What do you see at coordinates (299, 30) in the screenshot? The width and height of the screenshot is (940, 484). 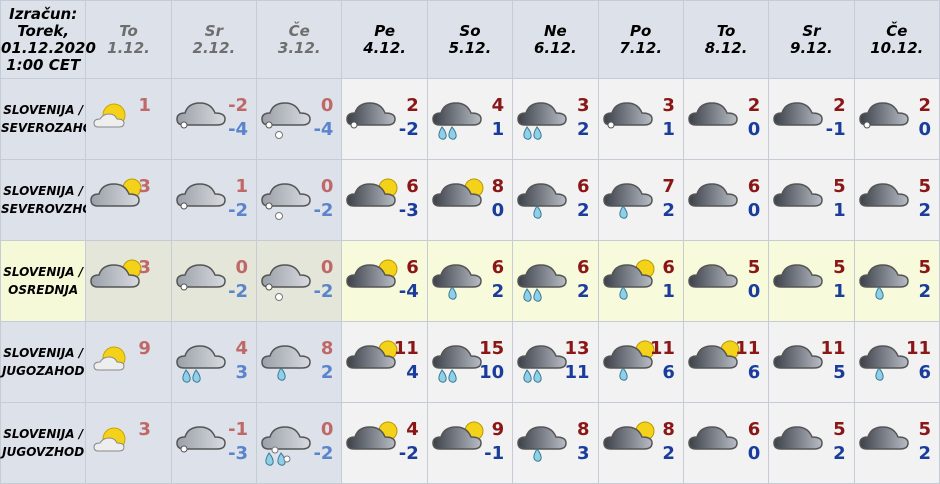 I see `day-name: Če` at bounding box center [299, 30].